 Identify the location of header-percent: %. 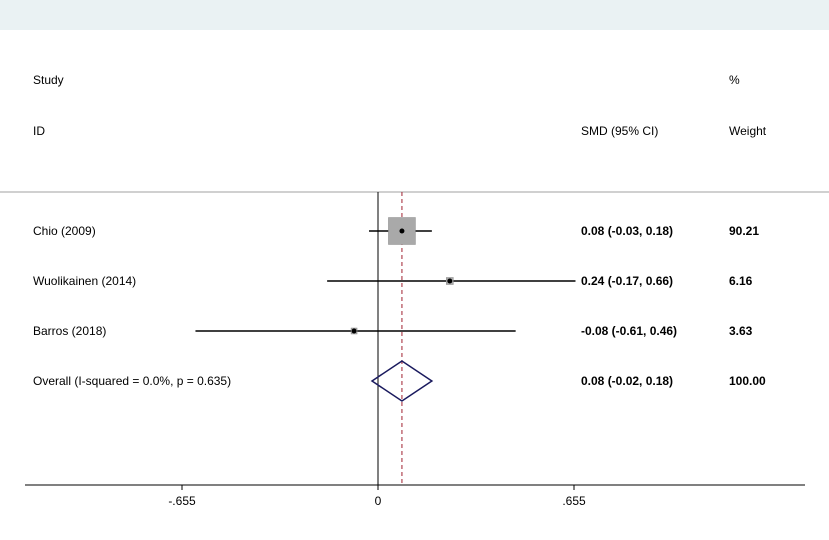
(734, 80).